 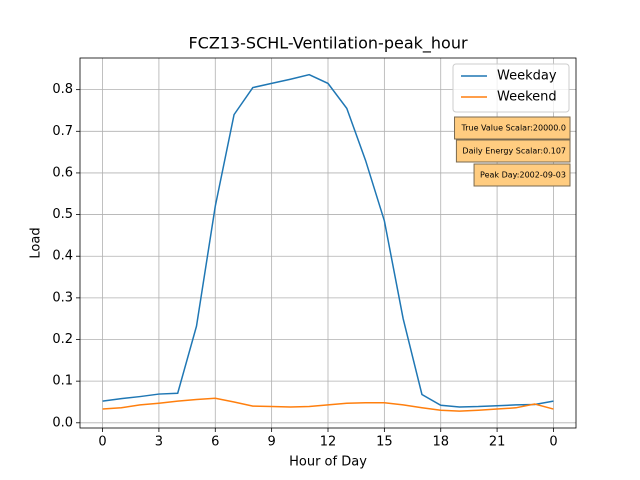 What do you see at coordinates (159, 442) in the screenshot?
I see `x-tick-label: 3` at bounding box center [159, 442].